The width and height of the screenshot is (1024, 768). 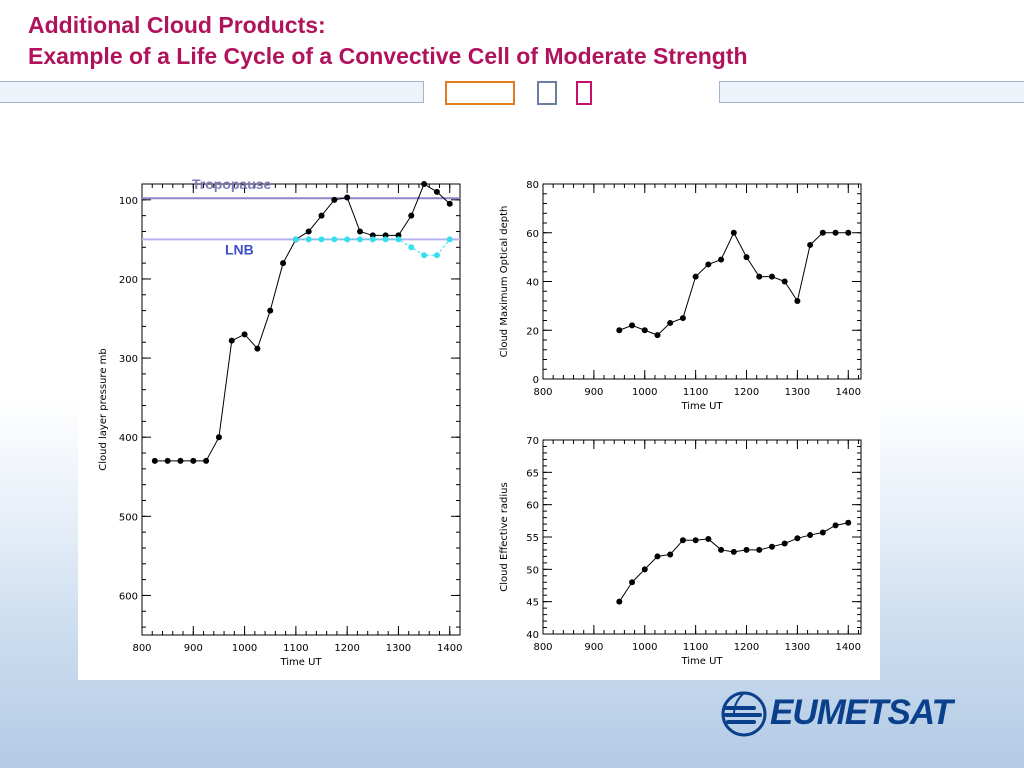 What do you see at coordinates (103, 409) in the screenshot?
I see `y-axis-label: Cloud layer pressure mb` at bounding box center [103, 409].